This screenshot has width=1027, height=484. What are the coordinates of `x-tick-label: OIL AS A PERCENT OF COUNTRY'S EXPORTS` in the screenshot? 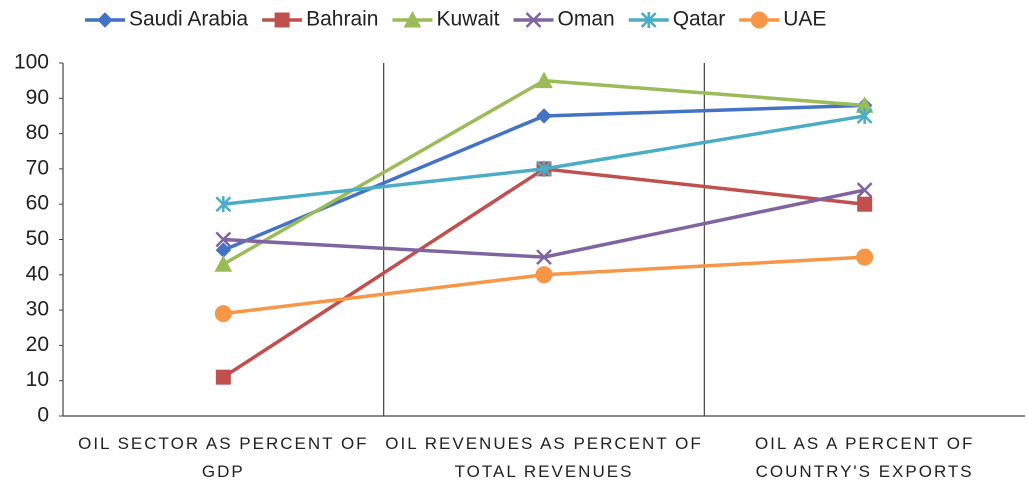 It's located at (864, 457).